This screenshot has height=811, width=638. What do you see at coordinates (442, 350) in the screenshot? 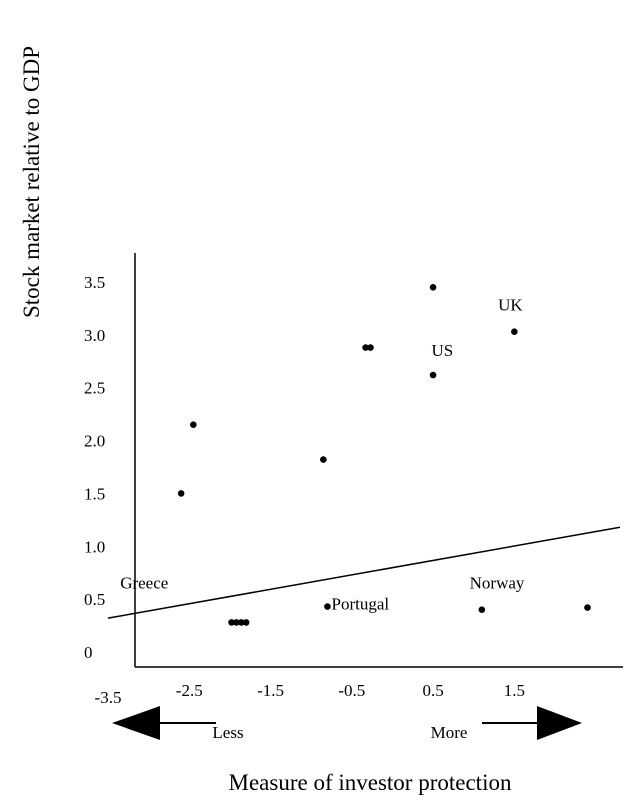
I see `point-label: US` at bounding box center [442, 350].